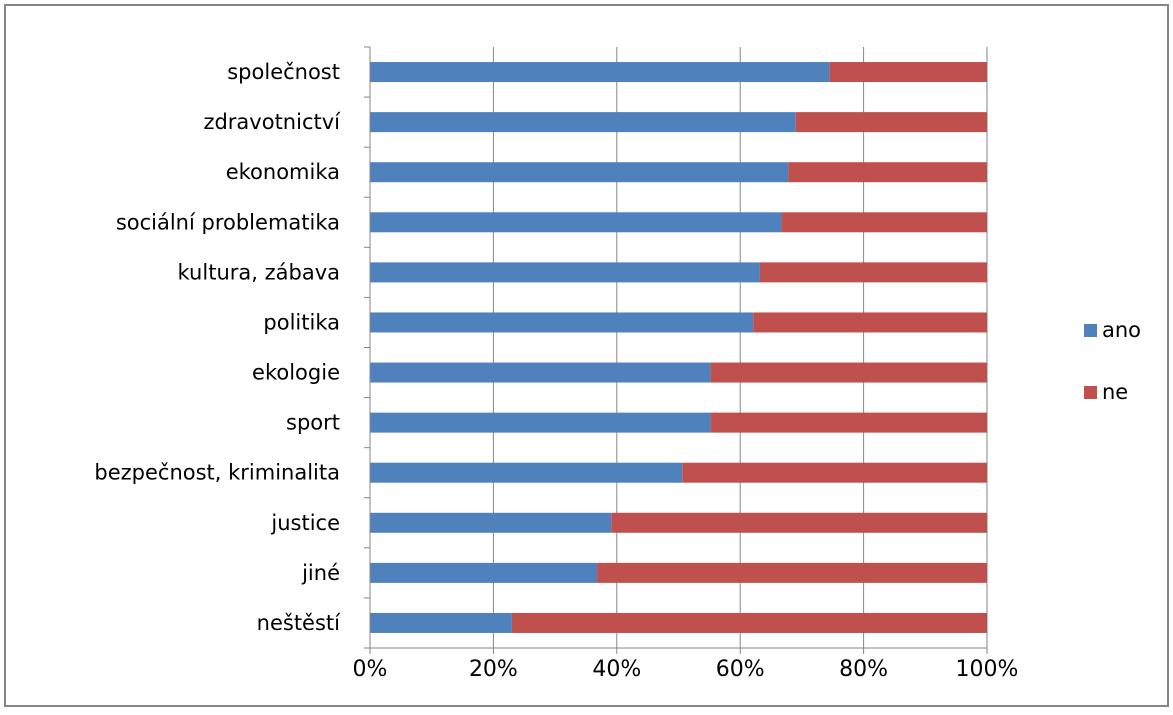  I want to click on x-tick-label: 0%, so click(370, 669).